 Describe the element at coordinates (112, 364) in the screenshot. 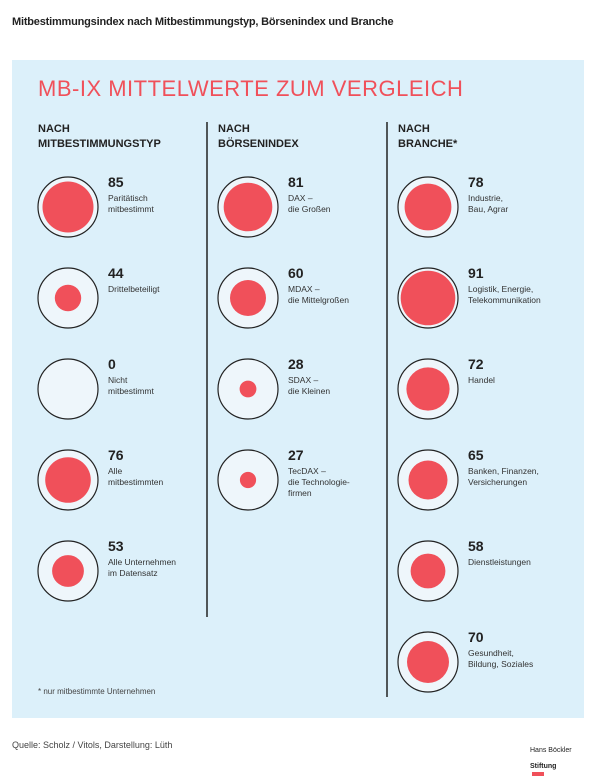

I see `value-label: 0` at that location.